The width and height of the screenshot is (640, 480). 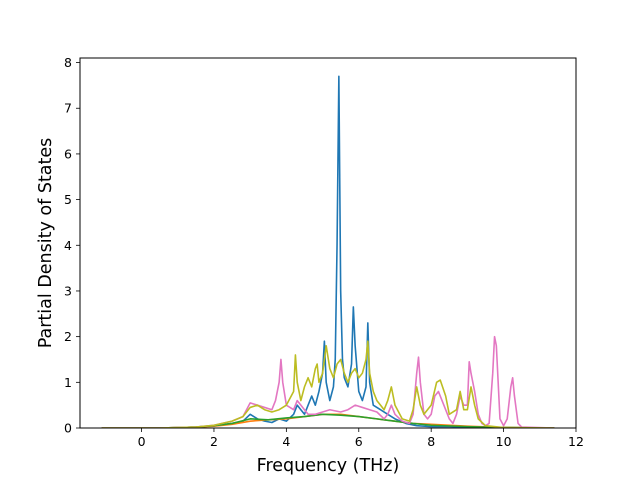 I want to click on y-tick-label: 2, so click(x=68, y=336).